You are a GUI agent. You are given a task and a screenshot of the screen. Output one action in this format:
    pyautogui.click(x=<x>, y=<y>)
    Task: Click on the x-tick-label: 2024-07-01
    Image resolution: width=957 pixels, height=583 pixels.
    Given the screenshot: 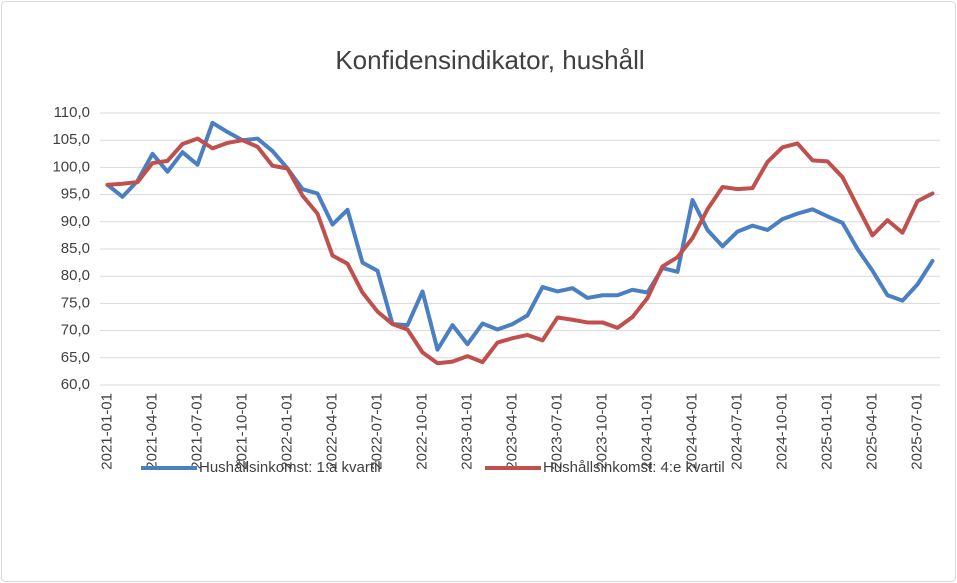 What is the action you would take?
    pyautogui.click(x=736, y=431)
    